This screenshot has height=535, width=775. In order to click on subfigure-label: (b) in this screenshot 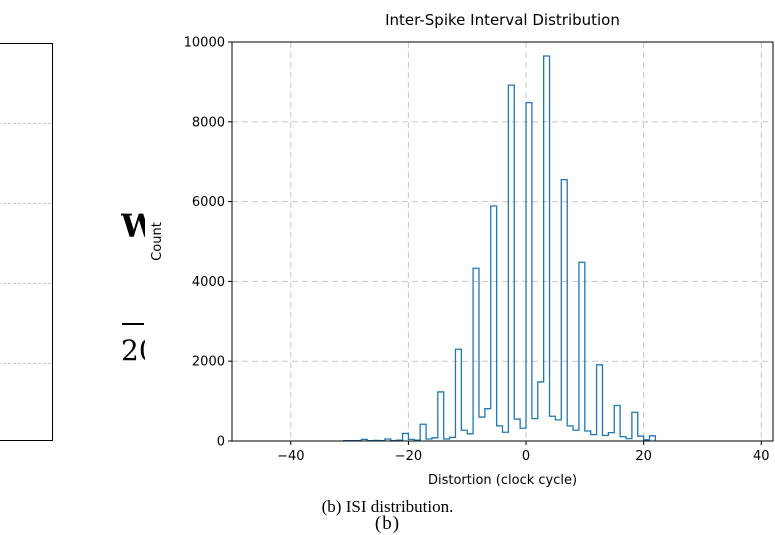, I will do `click(387, 523)`.